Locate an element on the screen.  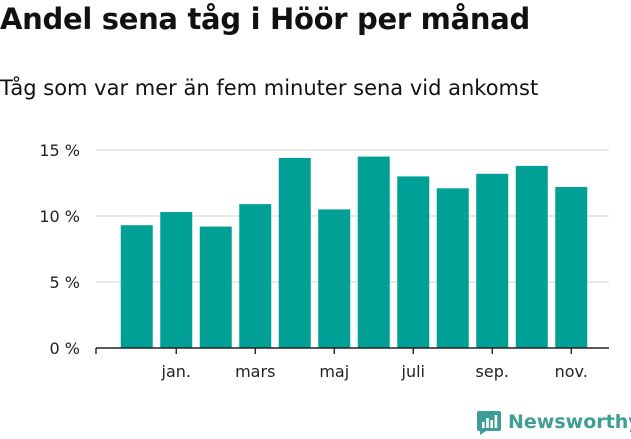
y-tick-label: 15 % is located at coordinates (59, 150).